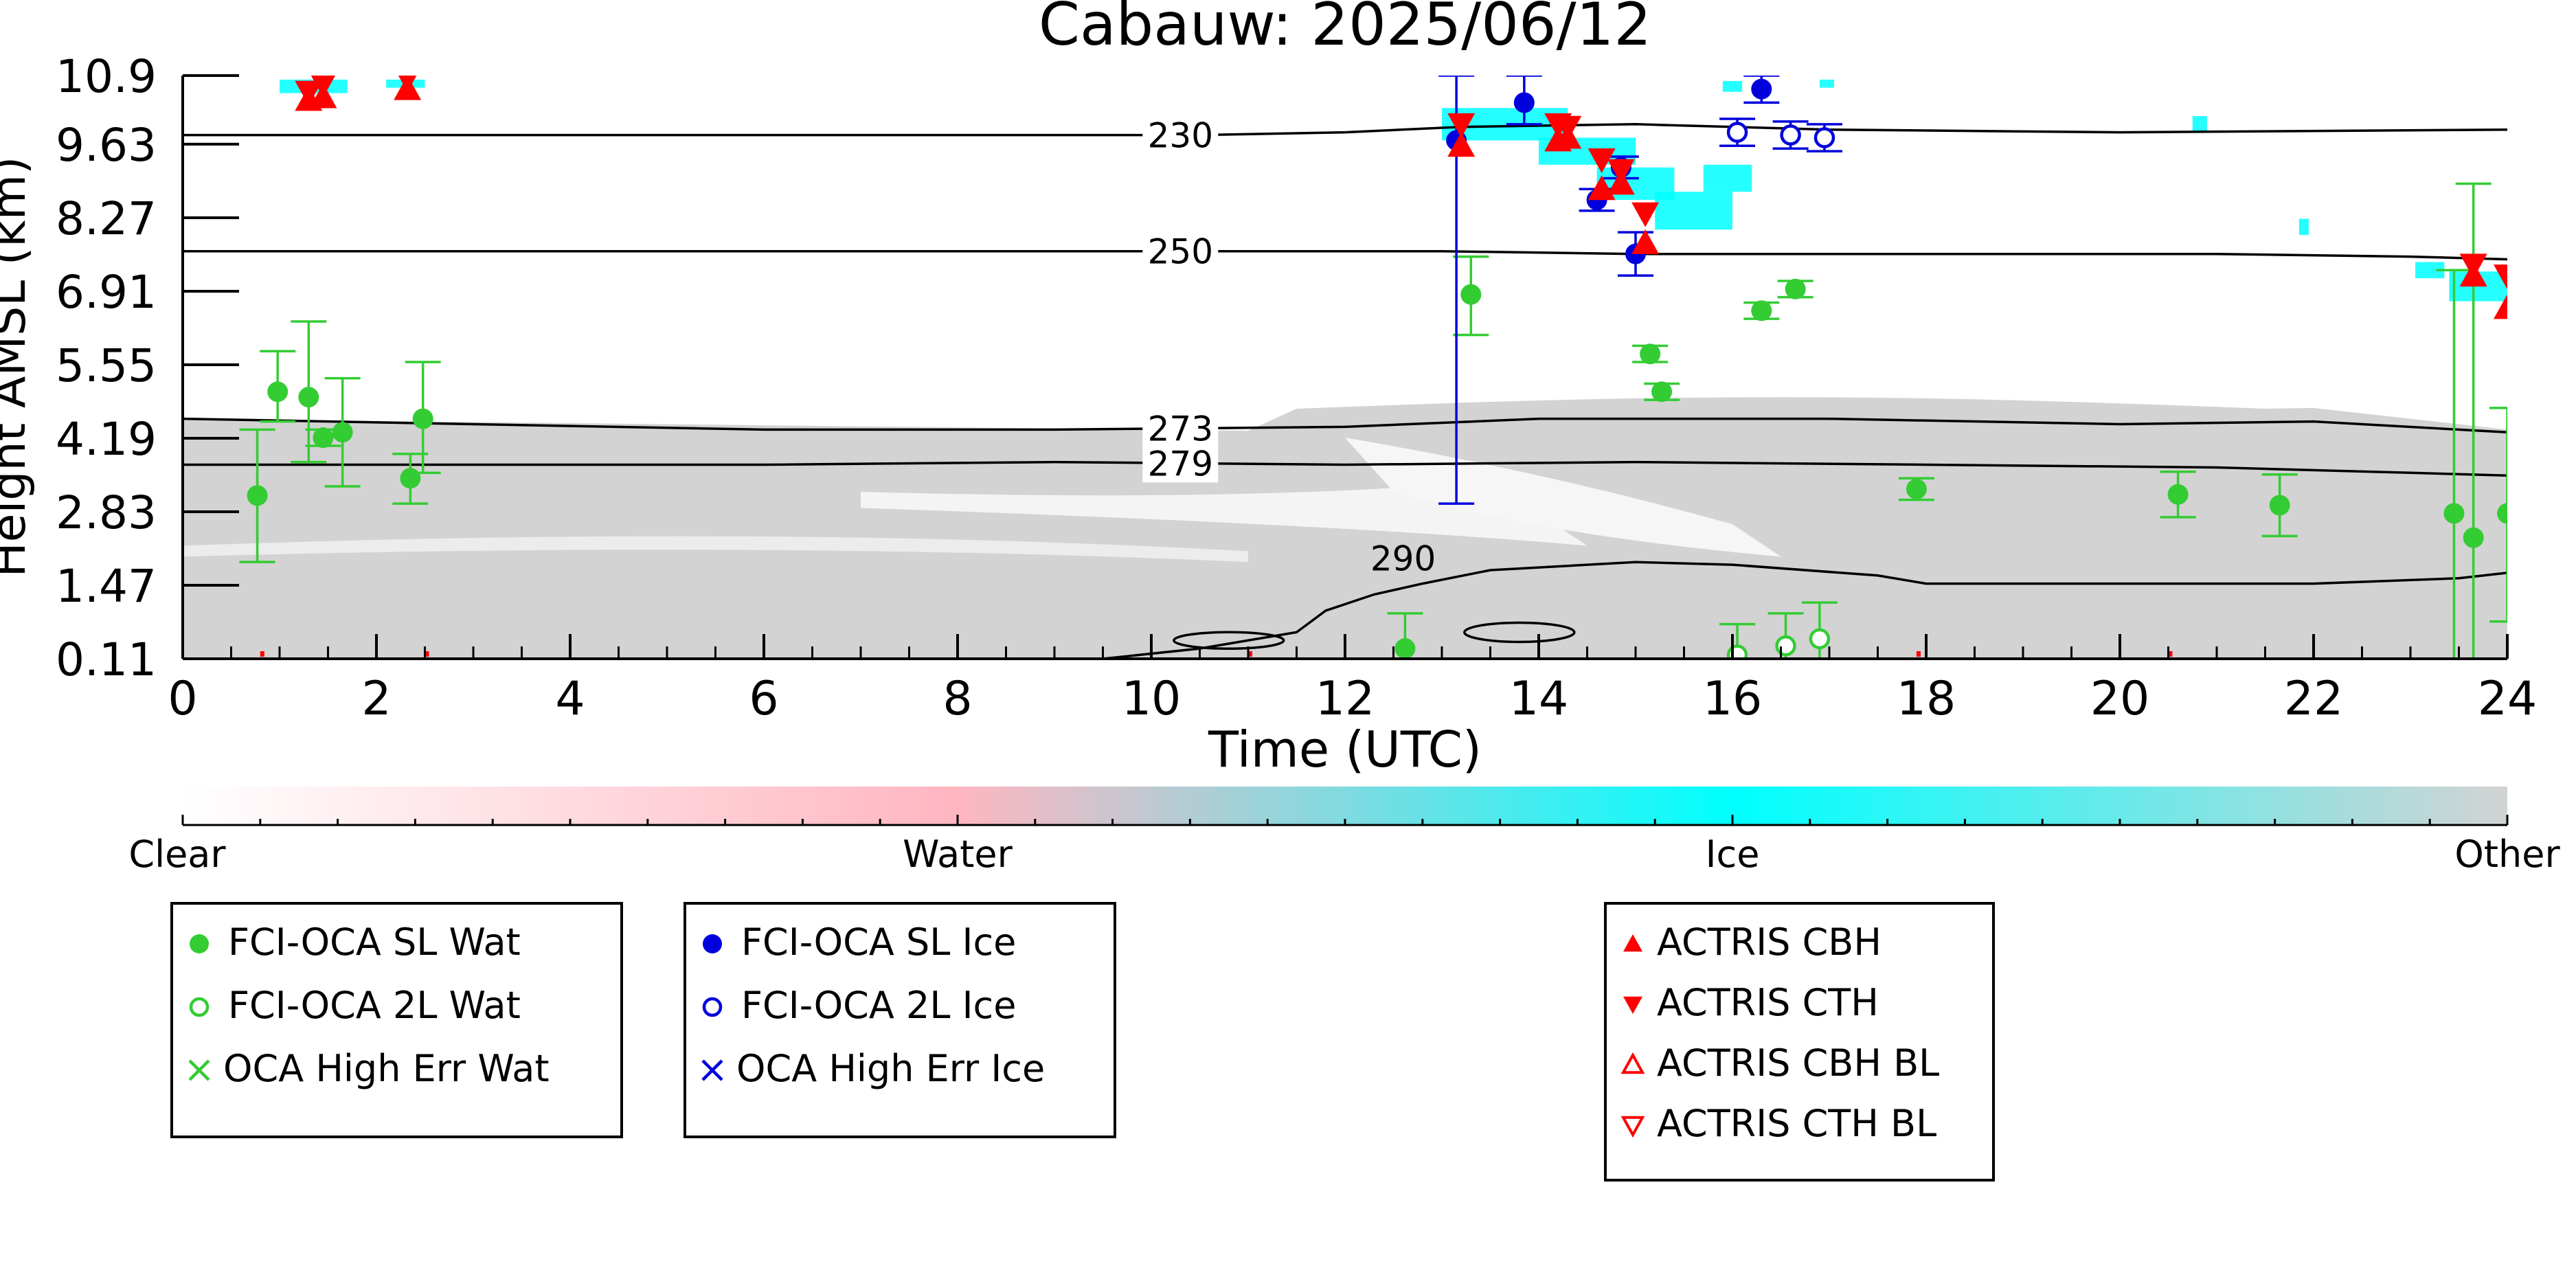 This screenshot has width=2576, height=1288. What do you see at coordinates (1345, 29) in the screenshot?
I see `chart-title: Cabauw: 2025/06/12` at bounding box center [1345, 29].